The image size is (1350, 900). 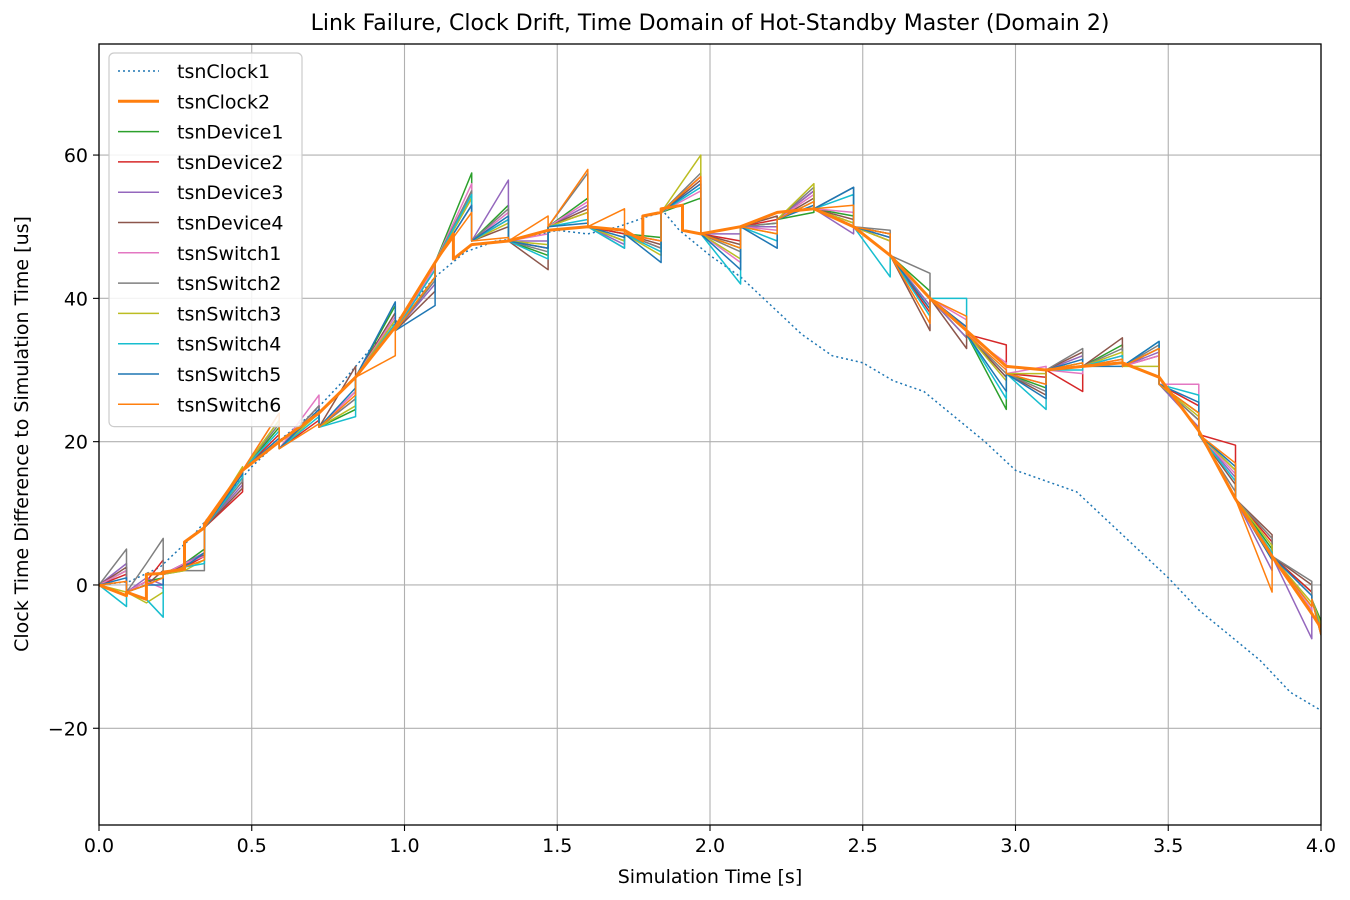 I want to click on legend-label: tsnSwitch6, so click(x=229, y=405).